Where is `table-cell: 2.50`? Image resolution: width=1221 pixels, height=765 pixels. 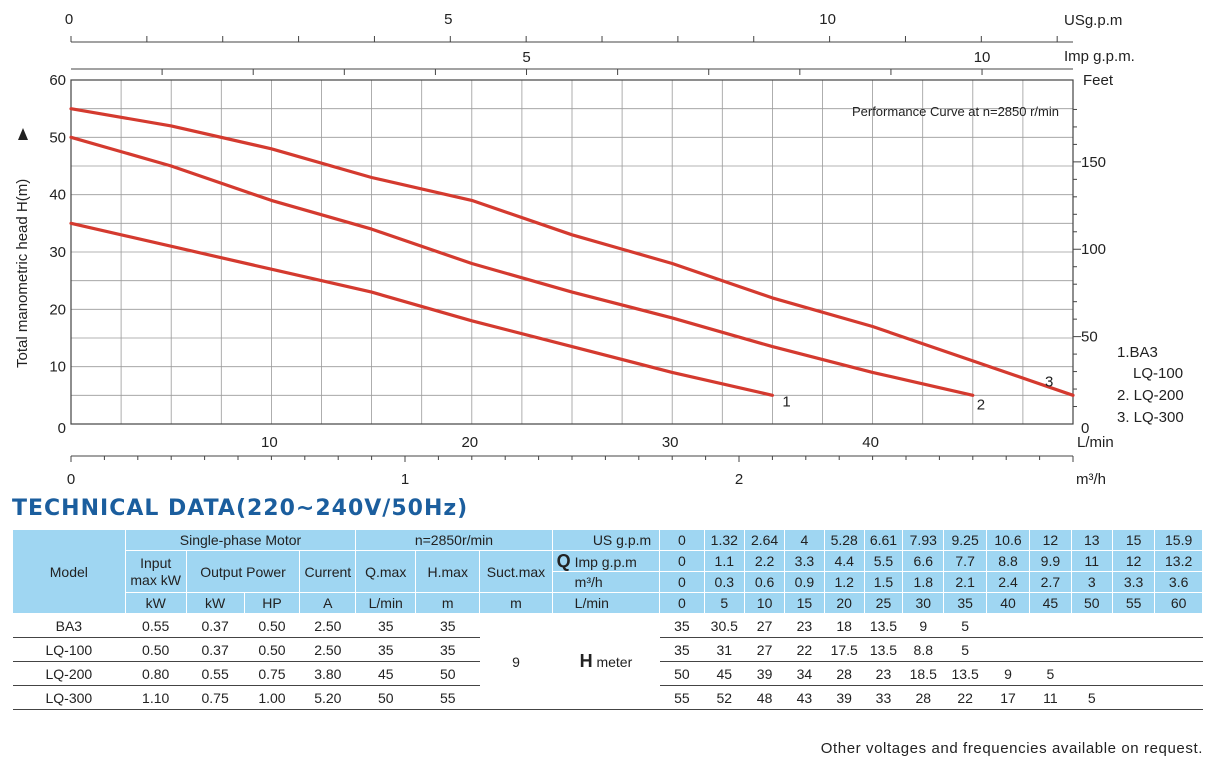
table-cell: 2.50 is located at coordinates (327, 649).